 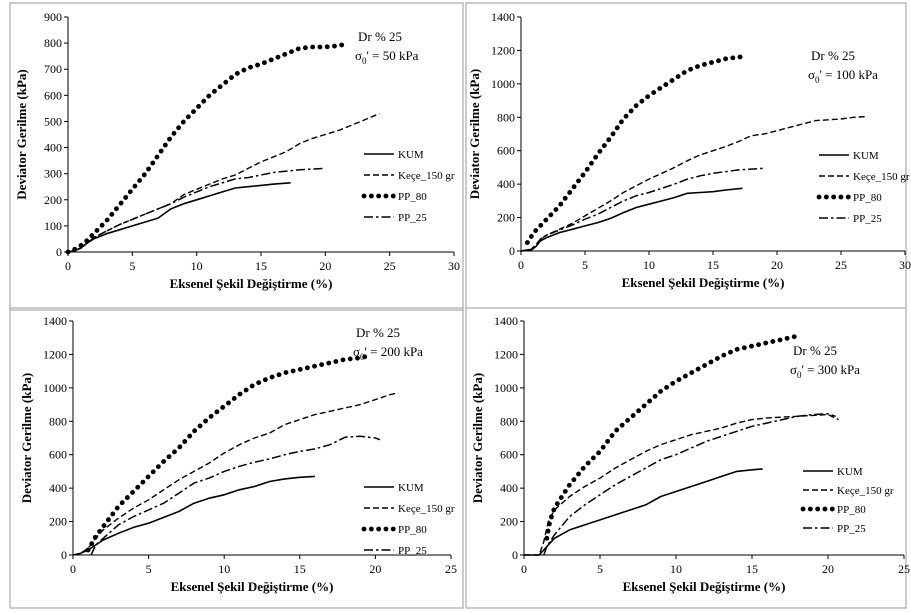 I want to click on y-tick-label: 900, so click(x=53, y=17).